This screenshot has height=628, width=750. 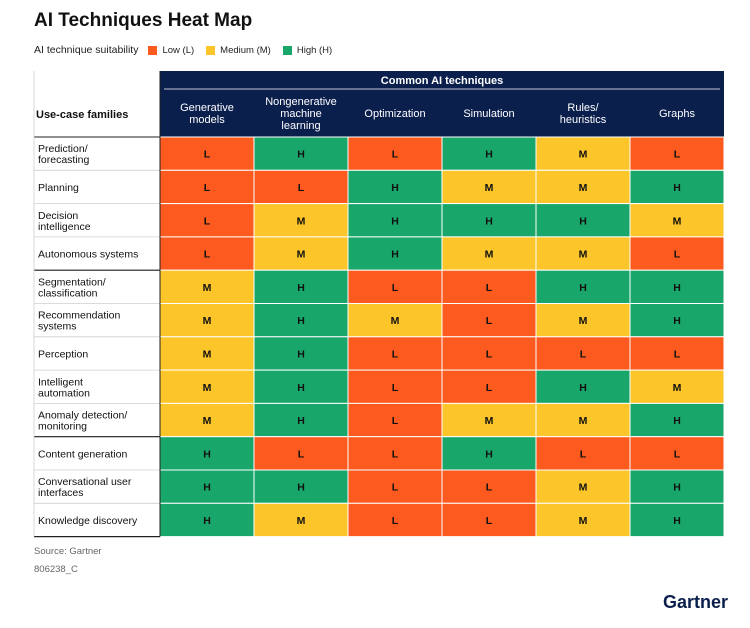 What do you see at coordinates (677, 288) in the screenshot?
I see `cell-label-segmentation-classification-graphs: H` at bounding box center [677, 288].